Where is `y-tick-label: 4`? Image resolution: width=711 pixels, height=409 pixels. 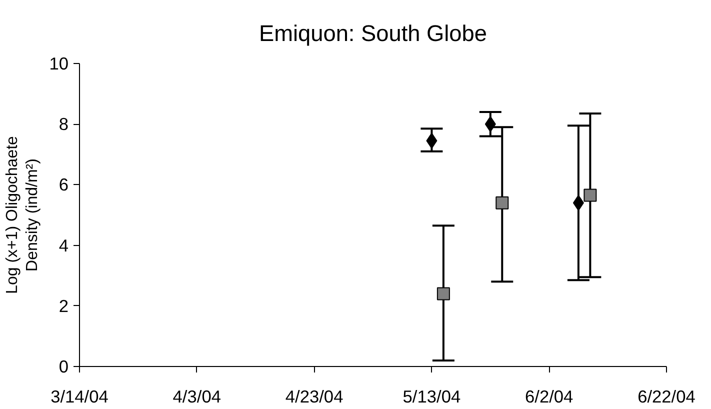 y-tick-label: 4 is located at coordinates (63, 245).